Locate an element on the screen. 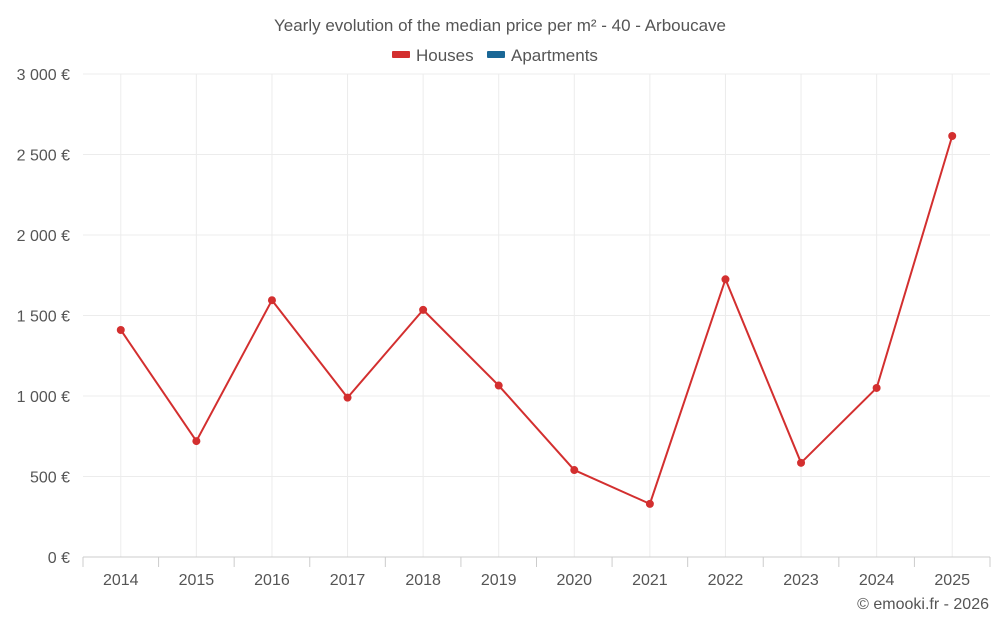 Image resolution: width=1000 pixels, height=625 pixels. legend-label-houses: Houses is located at coordinates (445, 55).